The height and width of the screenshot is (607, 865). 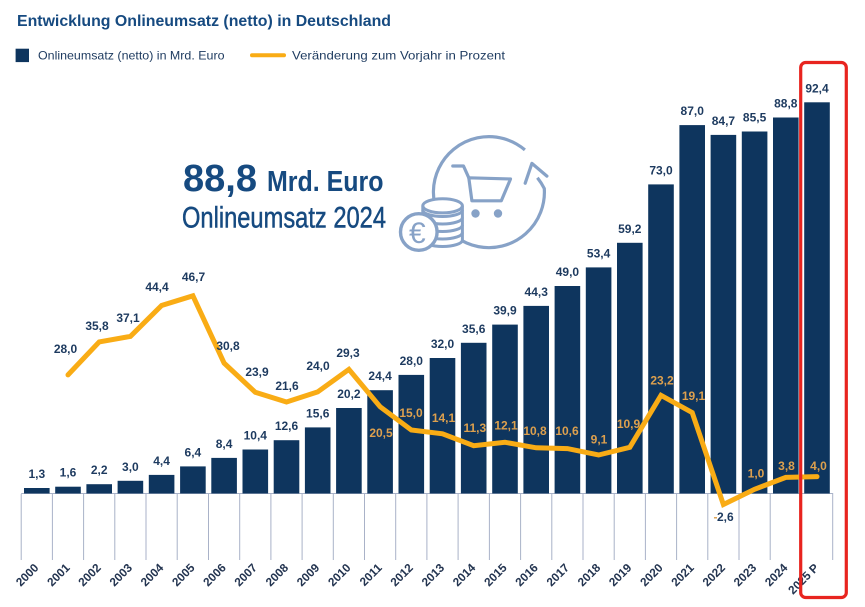 I want to click on svg-text: 20,5, so click(x=381, y=433).